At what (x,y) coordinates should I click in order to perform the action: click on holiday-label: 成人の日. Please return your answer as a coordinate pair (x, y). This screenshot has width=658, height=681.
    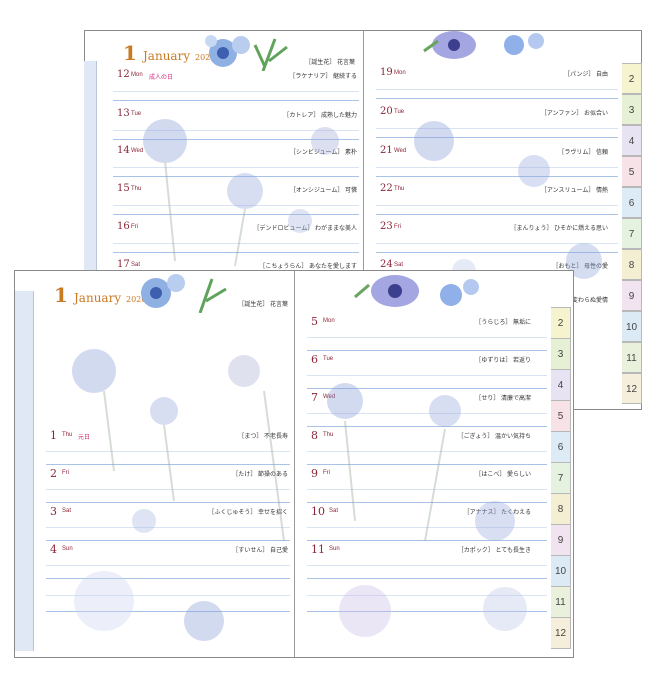
    Looking at the image, I should click on (161, 78).